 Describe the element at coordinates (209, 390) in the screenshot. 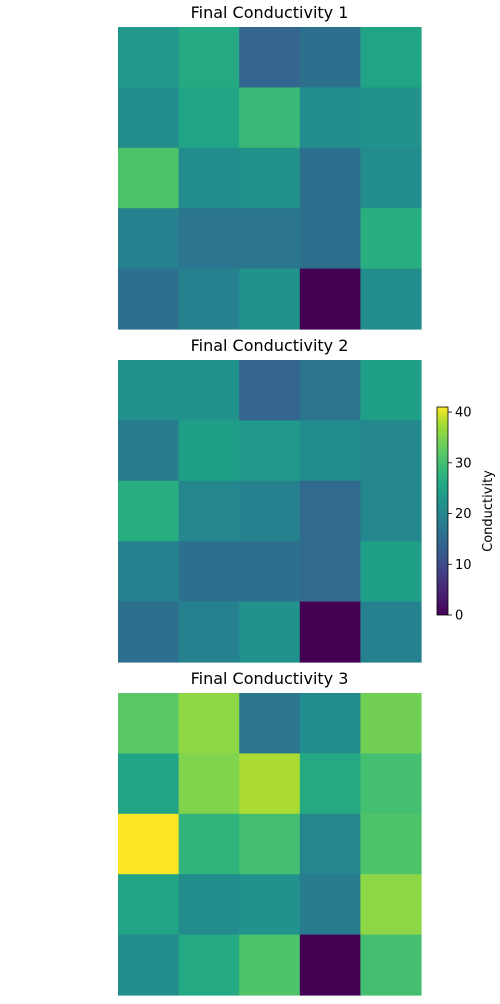

I see `heatmap-cell-p2-r1-c2` at that location.